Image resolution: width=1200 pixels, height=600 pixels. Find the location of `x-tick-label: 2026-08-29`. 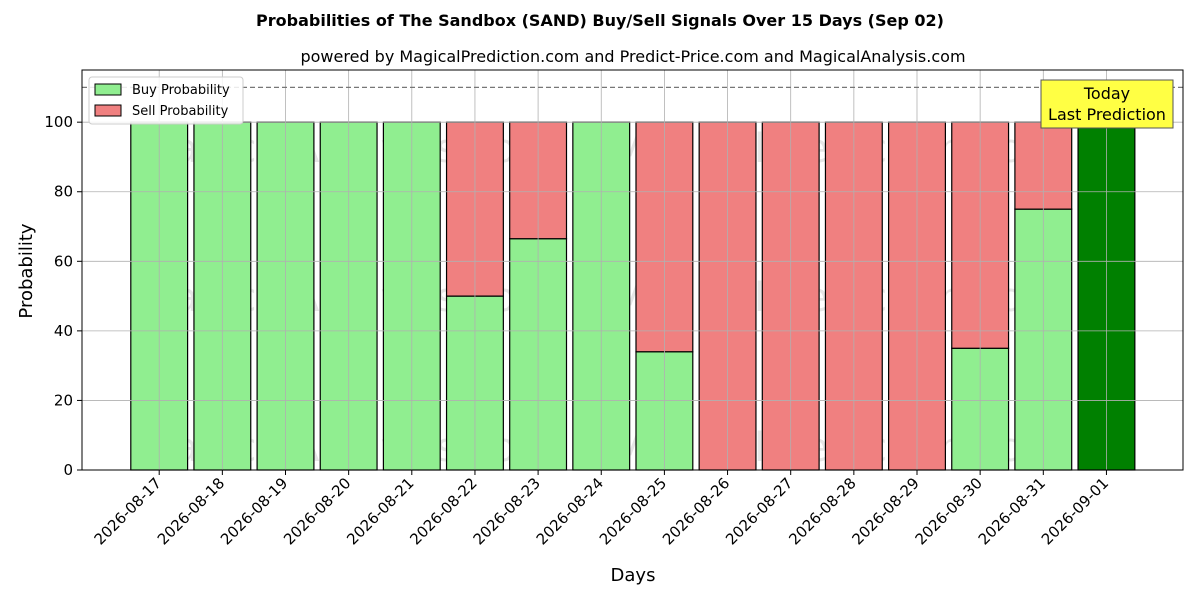

x-tick-label: 2026-08-29 is located at coordinates (885, 511).